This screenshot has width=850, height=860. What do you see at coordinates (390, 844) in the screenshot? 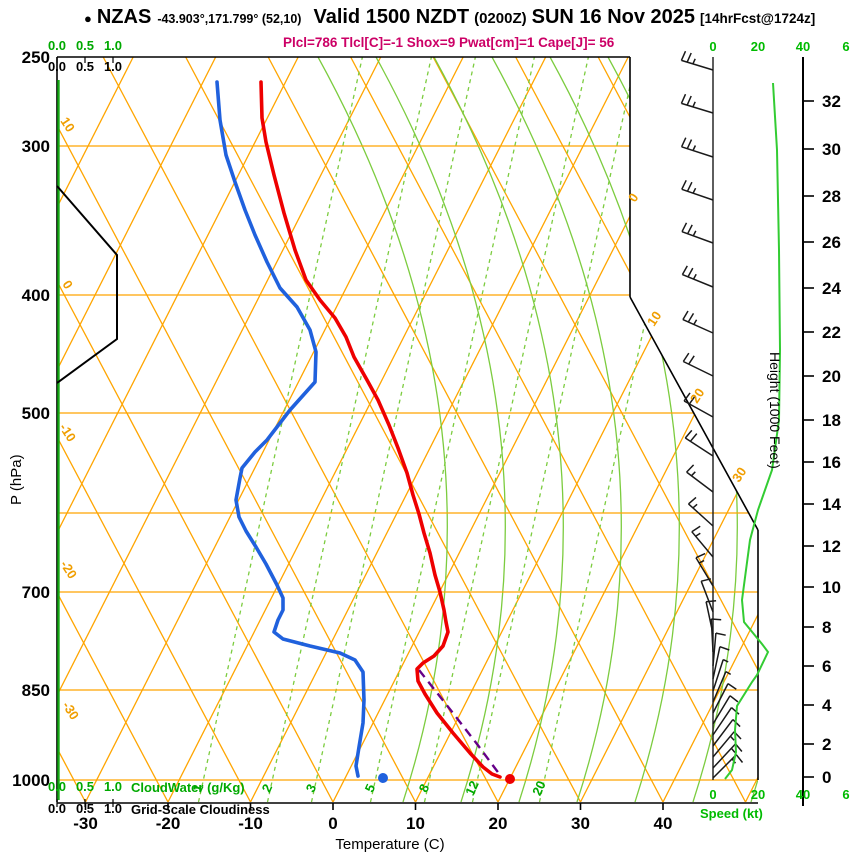
I see `temperature-axis-title: Temperature (C)` at bounding box center [390, 844].